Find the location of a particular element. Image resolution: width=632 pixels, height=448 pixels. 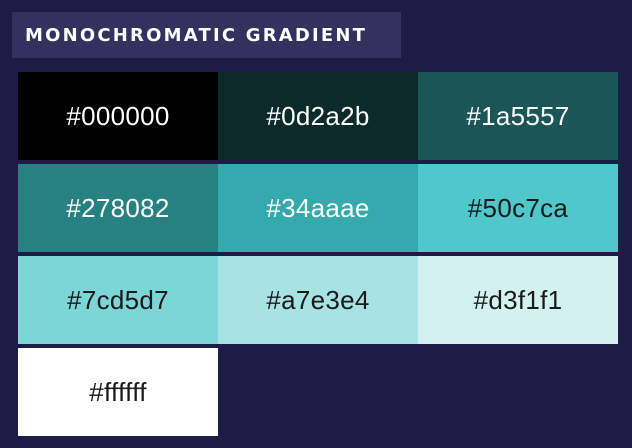

color-swatch: #7cd5d7 is located at coordinates (118, 300).